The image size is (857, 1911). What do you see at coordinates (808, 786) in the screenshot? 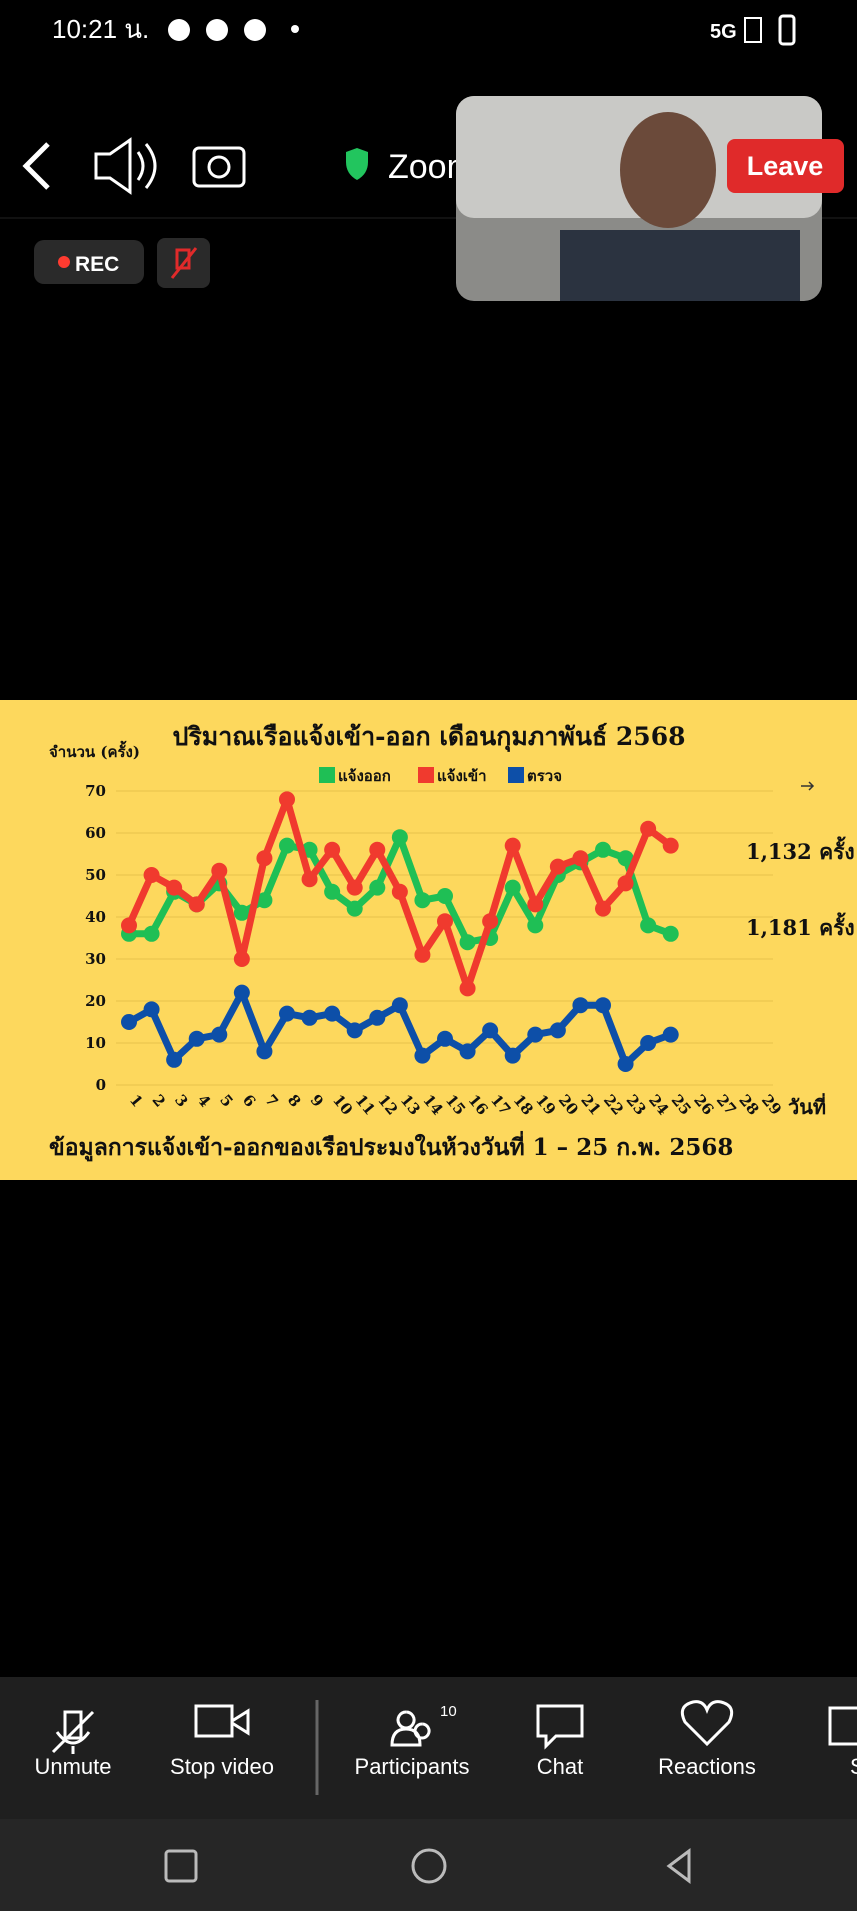
I see `arrow-icon` at bounding box center [808, 786].